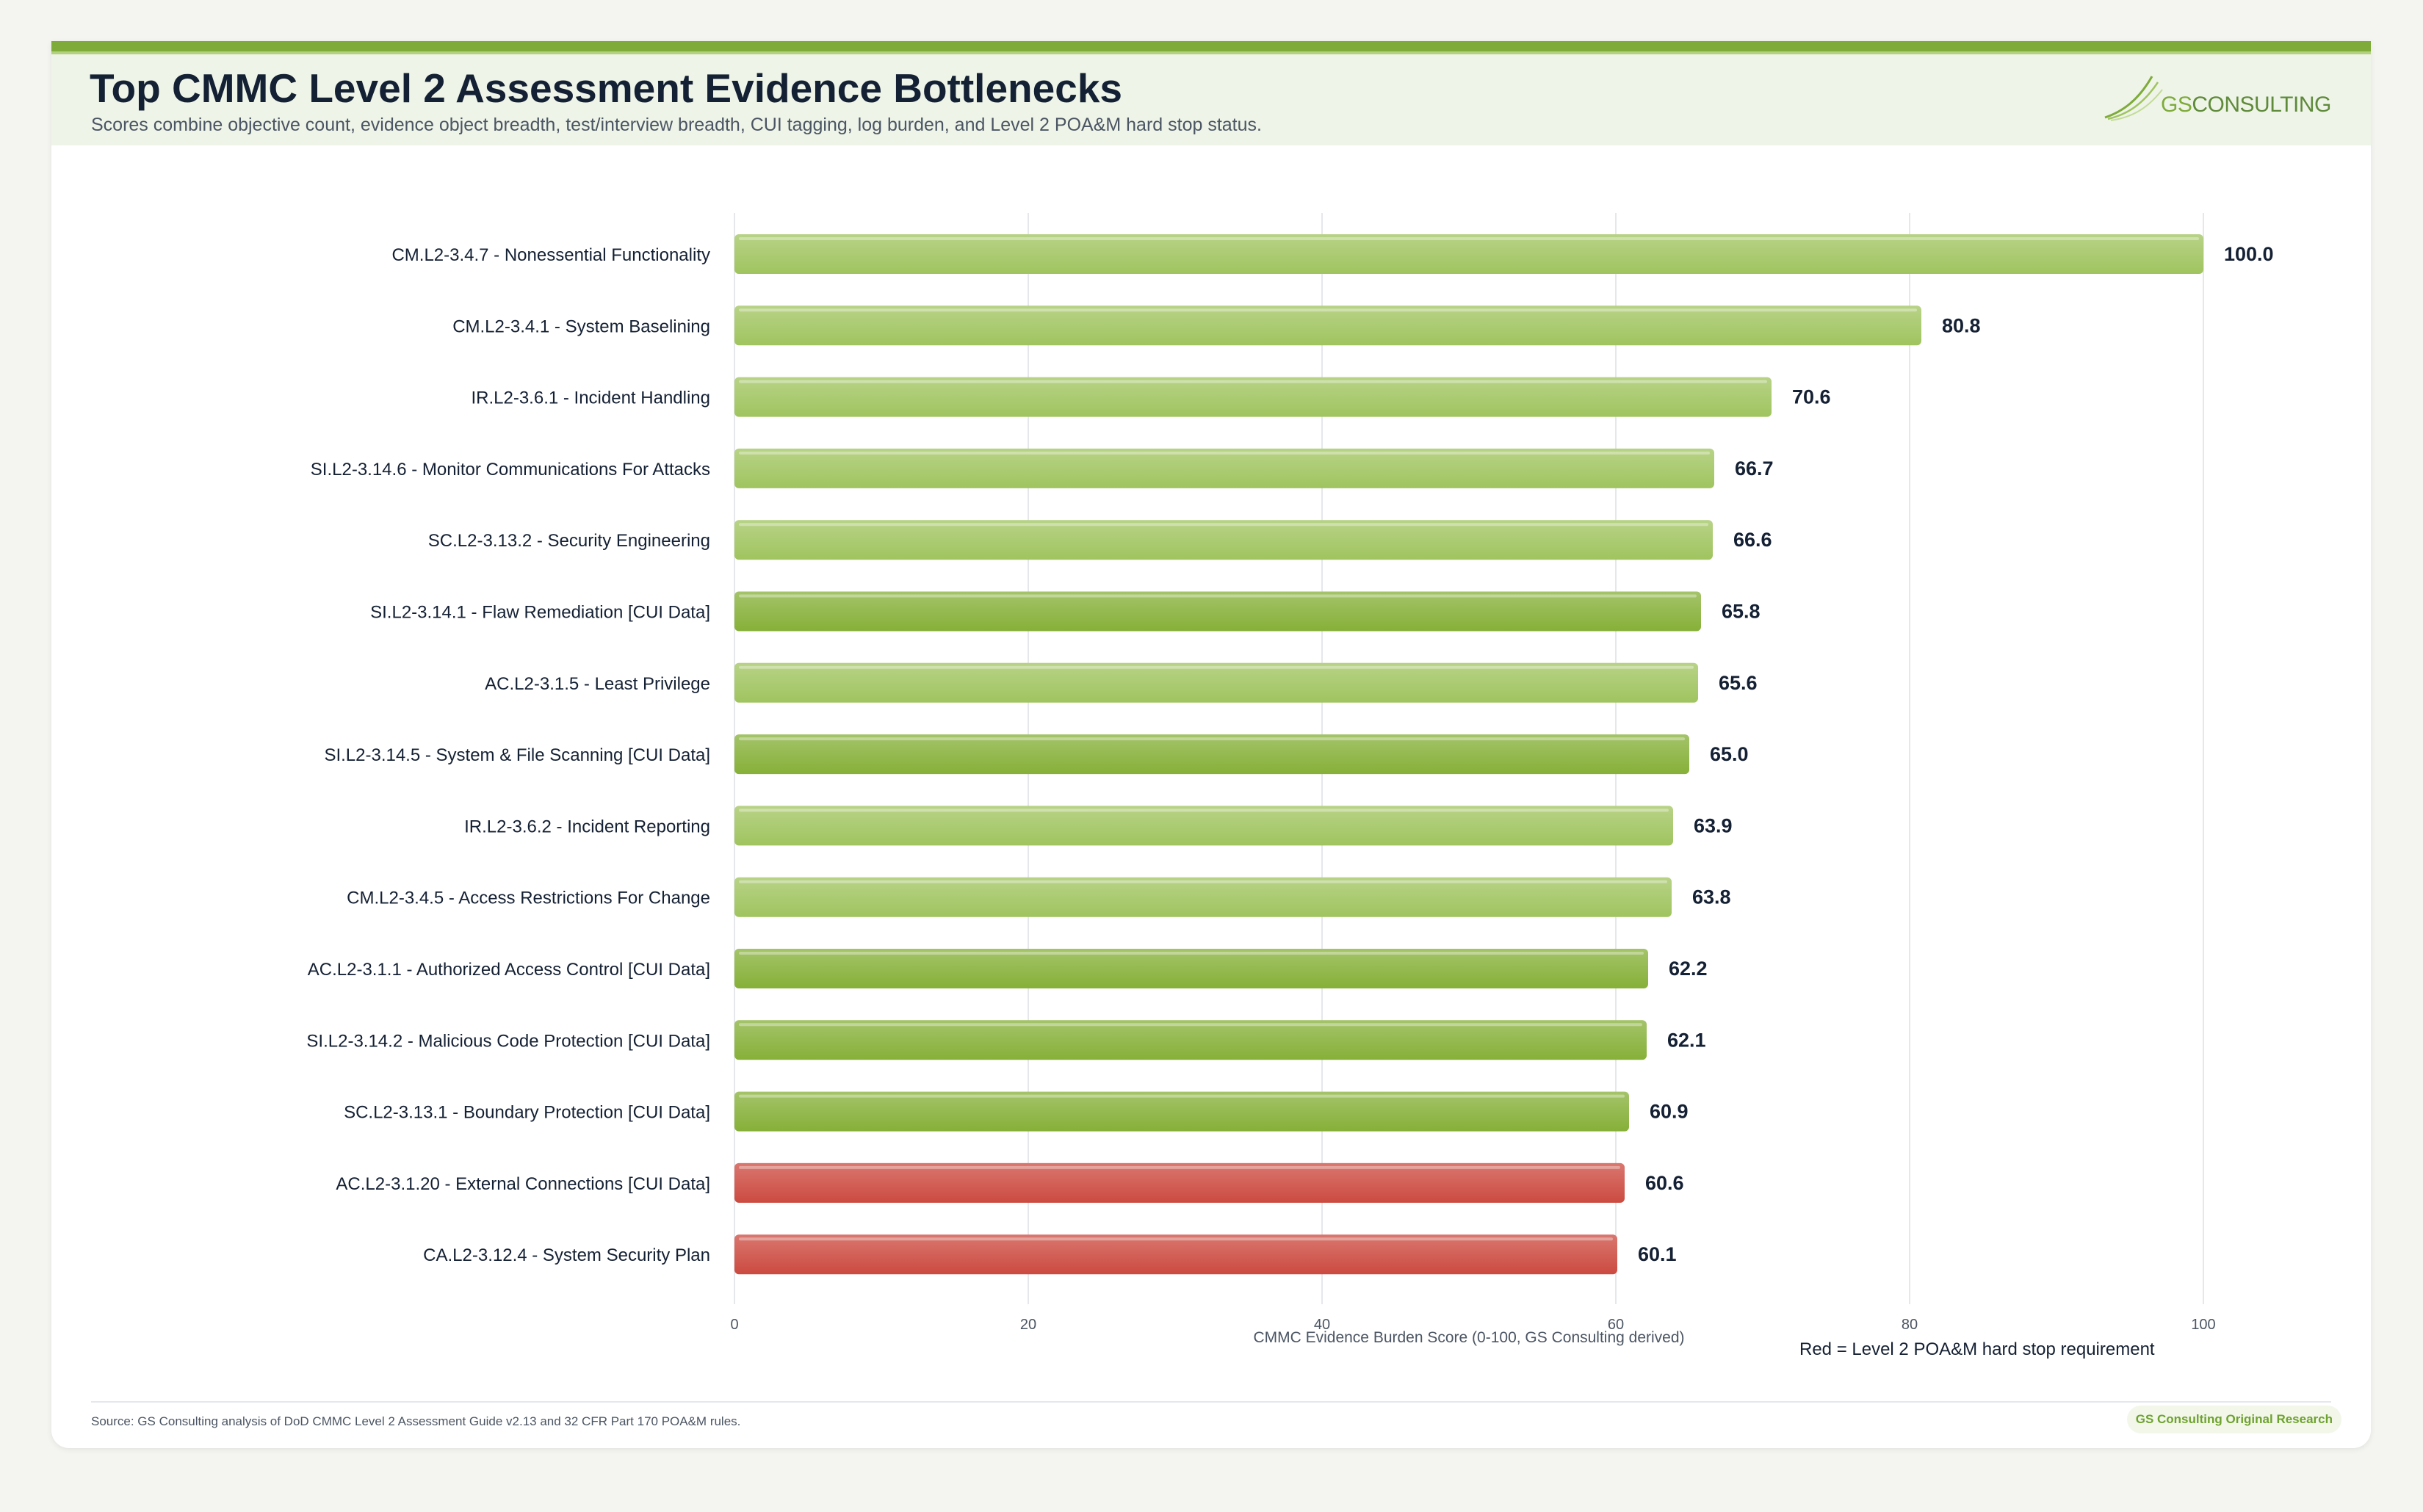  Describe the element at coordinates (2233, 1419) in the screenshot. I see `research-badge: GS Consulting Original Research` at that location.